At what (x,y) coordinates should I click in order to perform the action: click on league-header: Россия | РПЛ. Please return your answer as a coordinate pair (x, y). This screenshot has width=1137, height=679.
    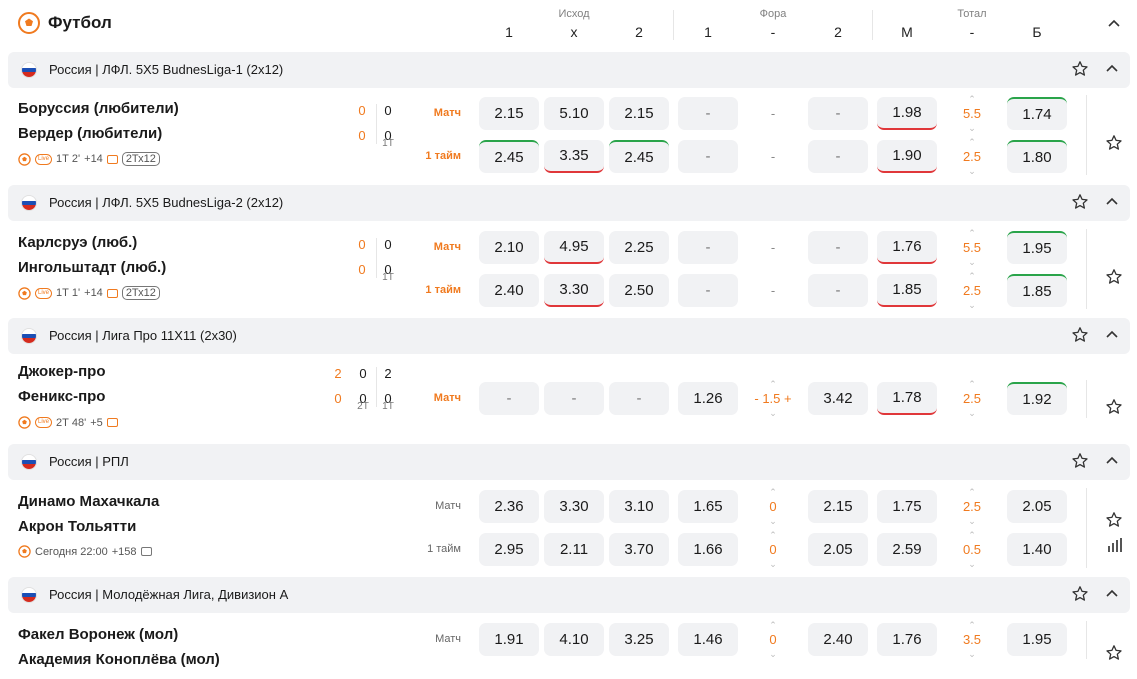
    Looking at the image, I should click on (569, 462).